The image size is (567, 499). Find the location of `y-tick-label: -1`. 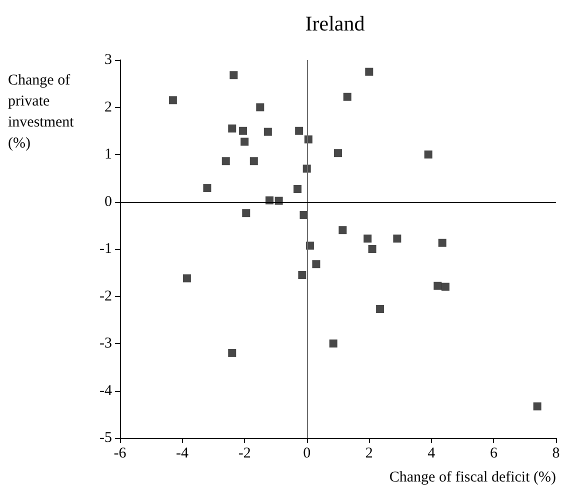

y-tick-label: -1 is located at coordinates (106, 249).